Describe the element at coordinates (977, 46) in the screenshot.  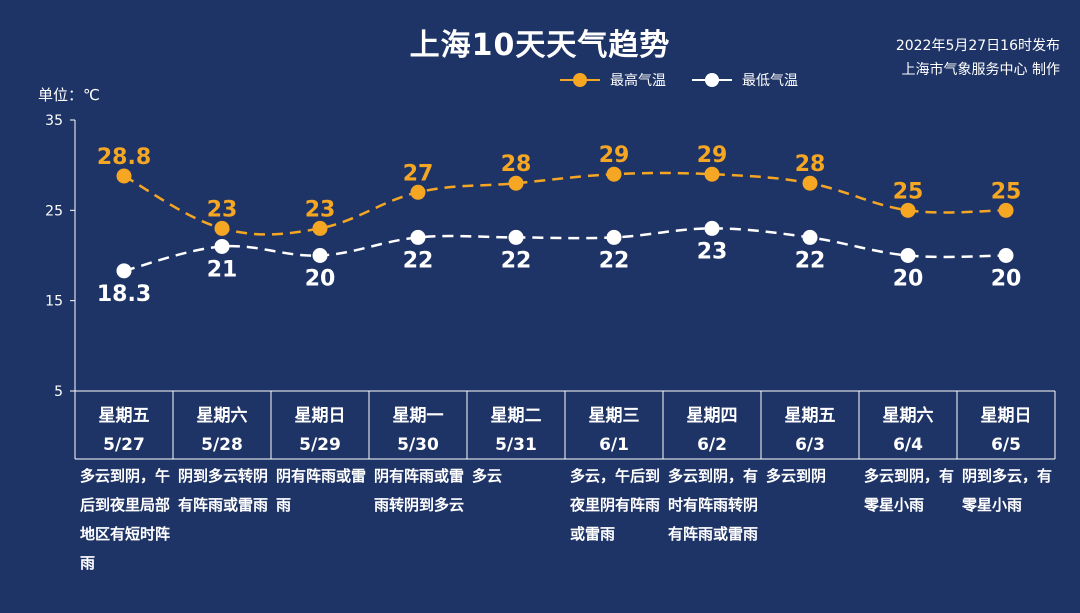
I see `publish-time: 2022年5月27日16时发布` at that location.